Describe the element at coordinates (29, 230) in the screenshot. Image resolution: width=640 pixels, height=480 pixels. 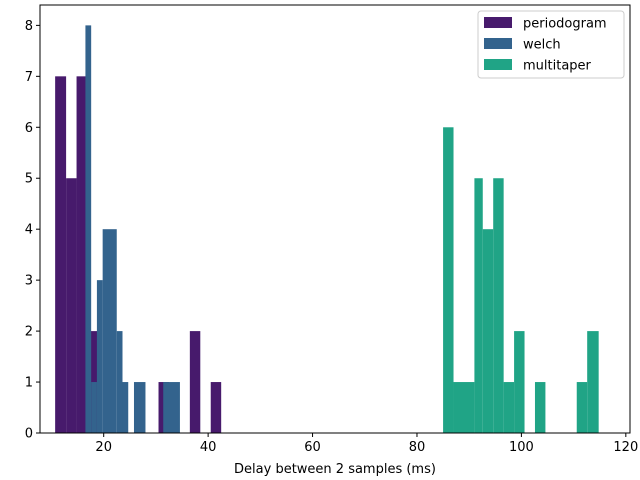
I see `y-tick-label-4: 4` at that location.